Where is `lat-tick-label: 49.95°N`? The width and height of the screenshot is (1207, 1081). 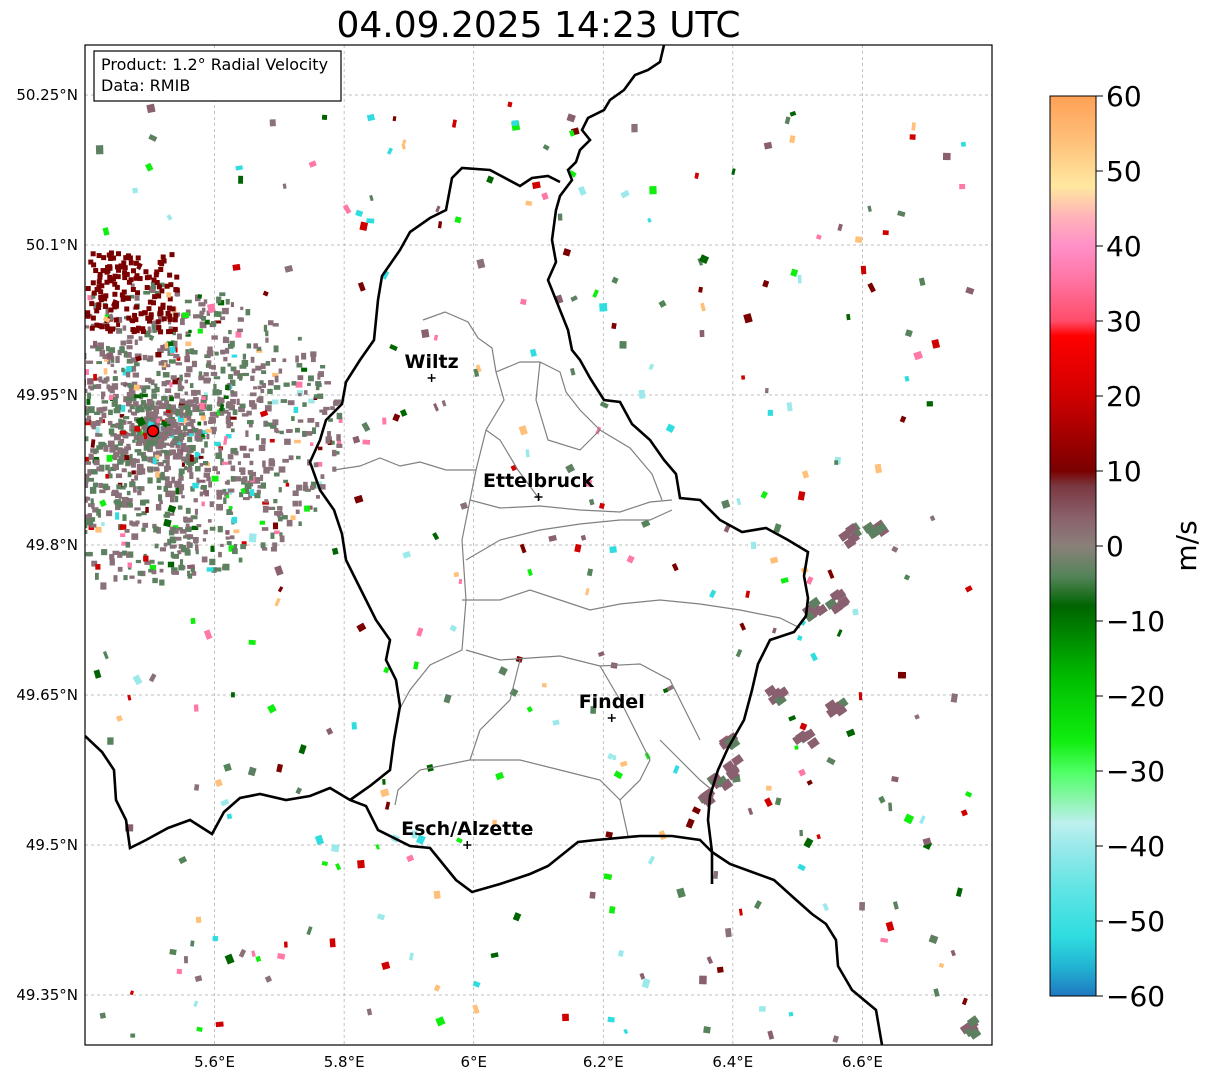
lat-tick-label: 49.95°N is located at coordinates (47, 395).